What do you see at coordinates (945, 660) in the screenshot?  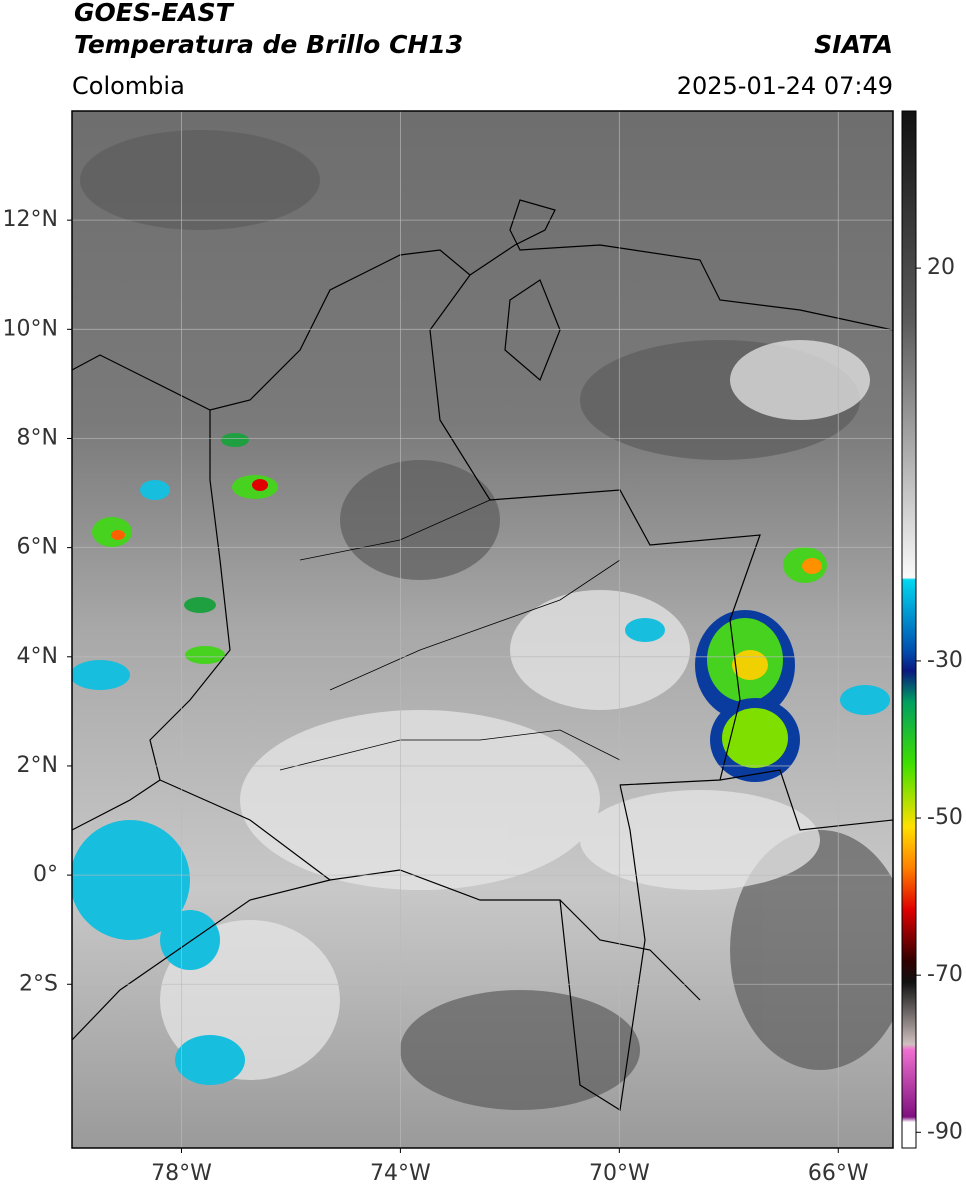 I see `colorbar-tick-label: -30` at bounding box center [945, 660].